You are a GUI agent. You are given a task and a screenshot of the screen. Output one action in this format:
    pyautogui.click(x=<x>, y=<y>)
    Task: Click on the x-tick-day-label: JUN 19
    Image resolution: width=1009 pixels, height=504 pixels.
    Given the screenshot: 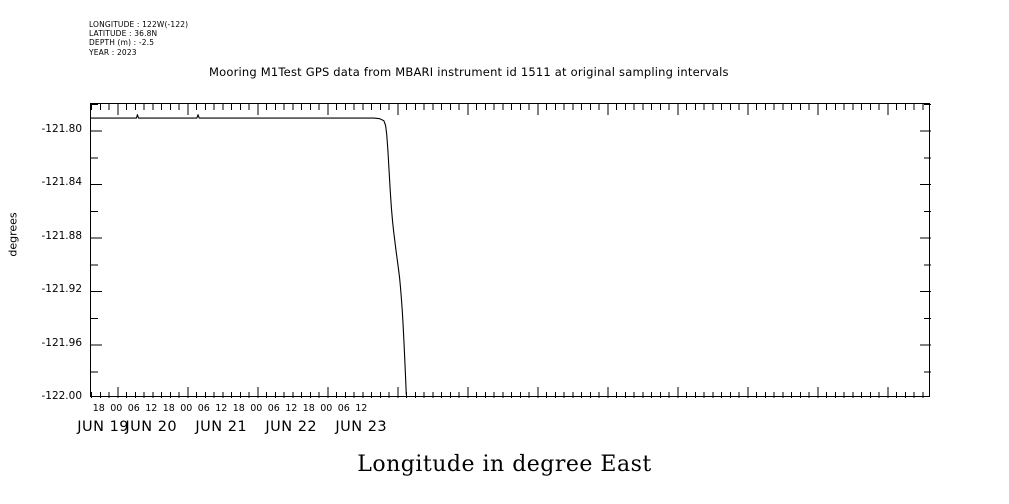 What is the action you would take?
    pyautogui.click(x=103, y=427)
    